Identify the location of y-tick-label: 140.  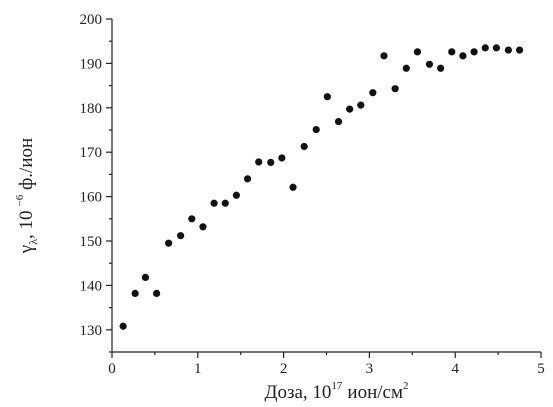
(91, 286).